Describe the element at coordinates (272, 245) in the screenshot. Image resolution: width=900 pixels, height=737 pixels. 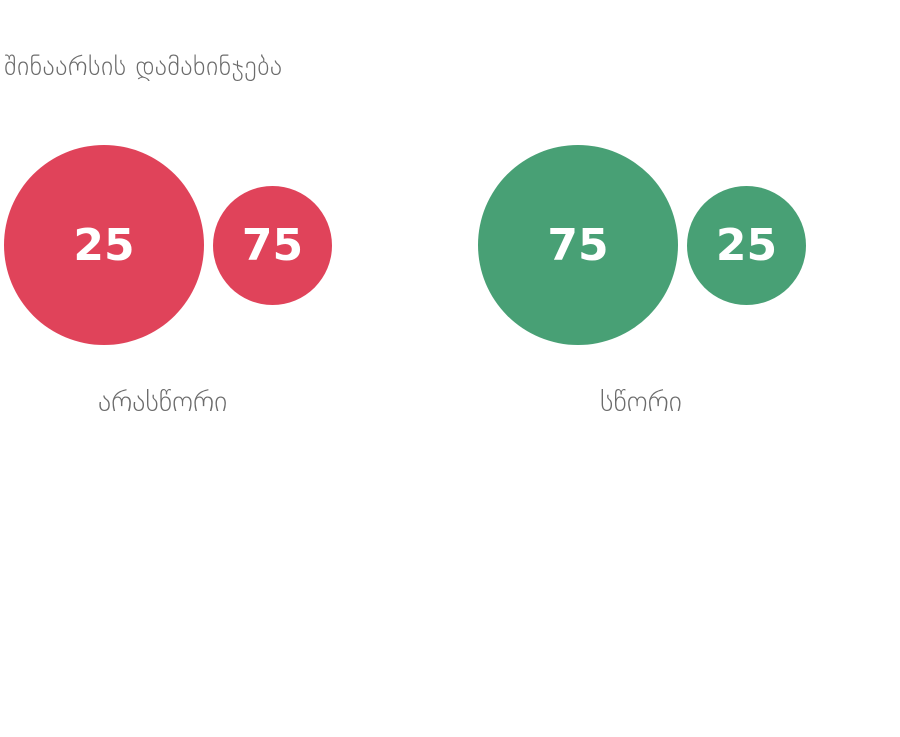
I see `wrong-small-circle: 75` at that location.